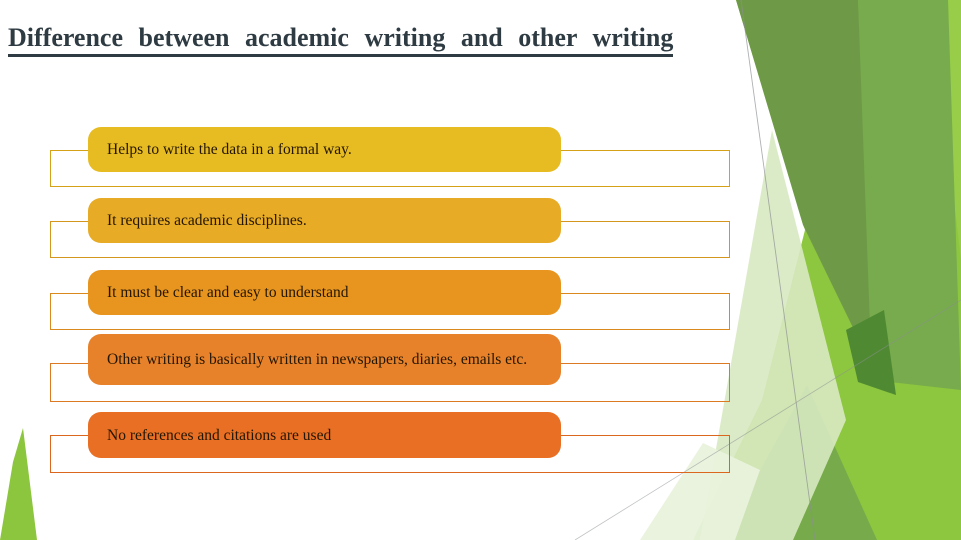 This screenshot has width=961, height=540. I want to click on list-item-box: It requires academic disciplines., so click(324, 220).